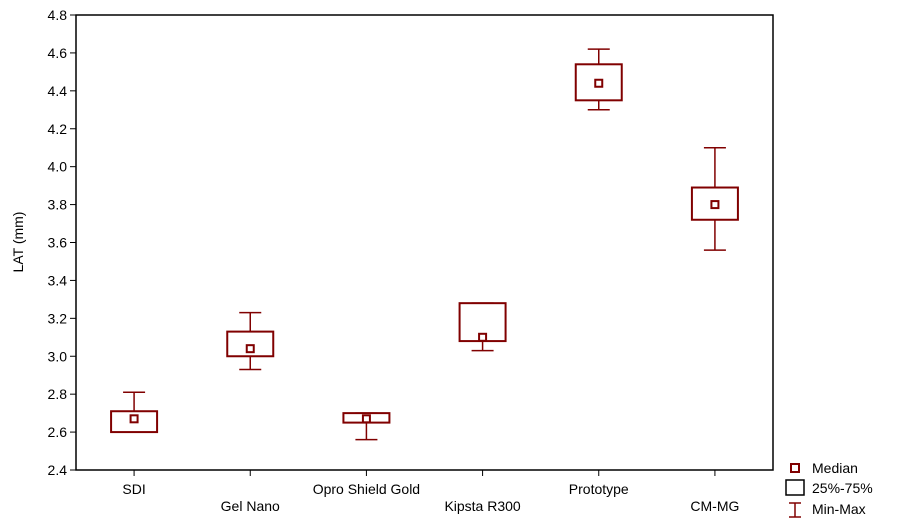 The image size is (897, 521). I want to click on y-tick-label: 3.6, so click(58, 243).